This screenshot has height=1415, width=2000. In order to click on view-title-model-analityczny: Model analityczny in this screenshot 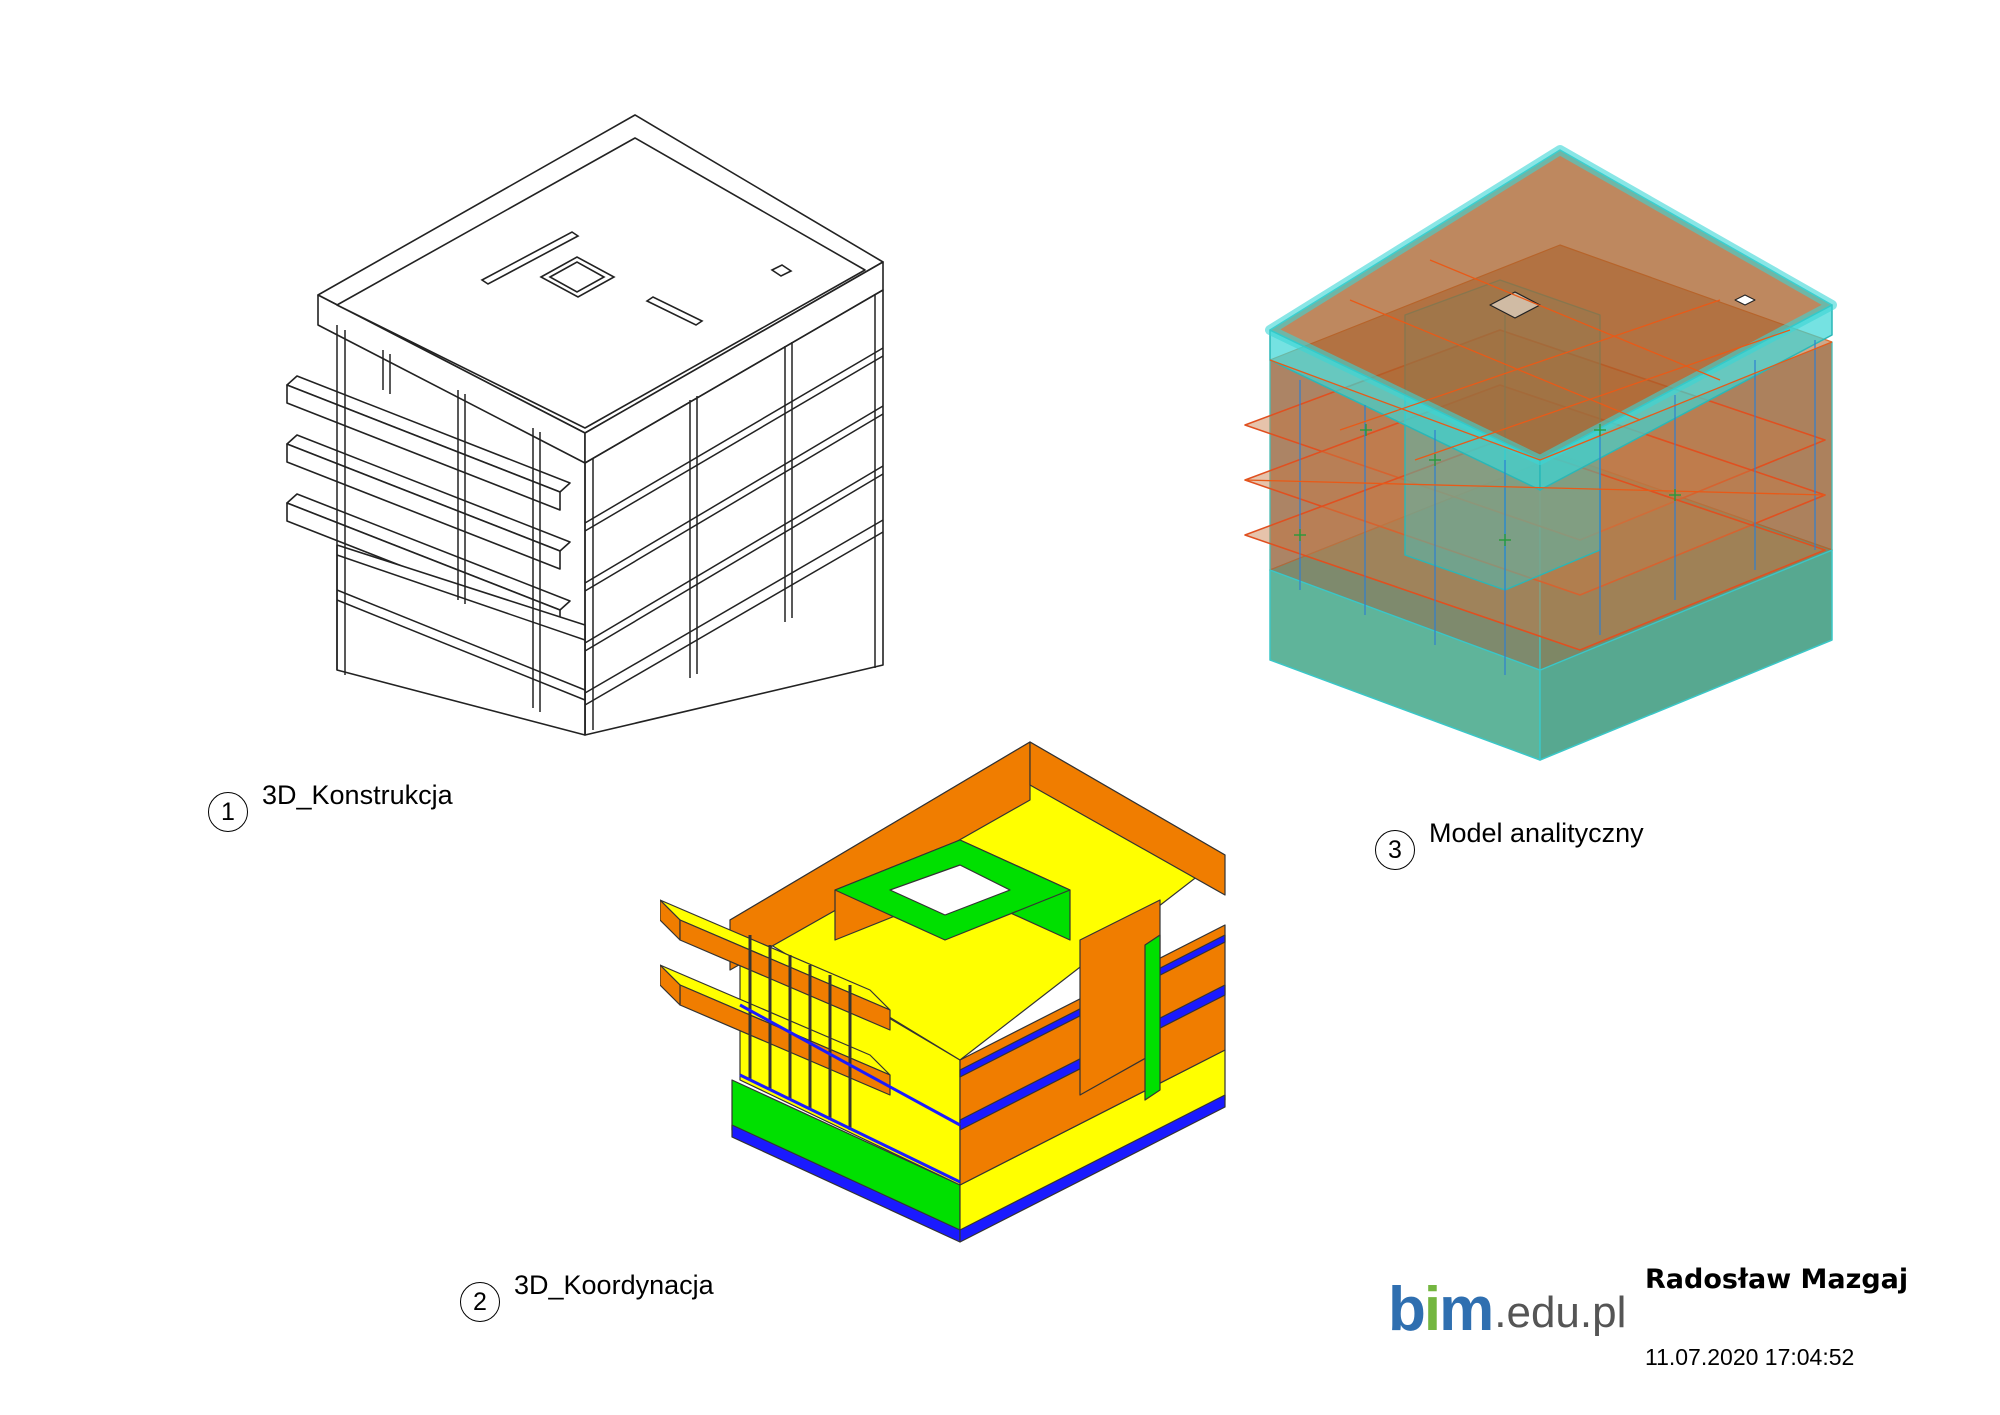, I will do `click(1536, 833)`.